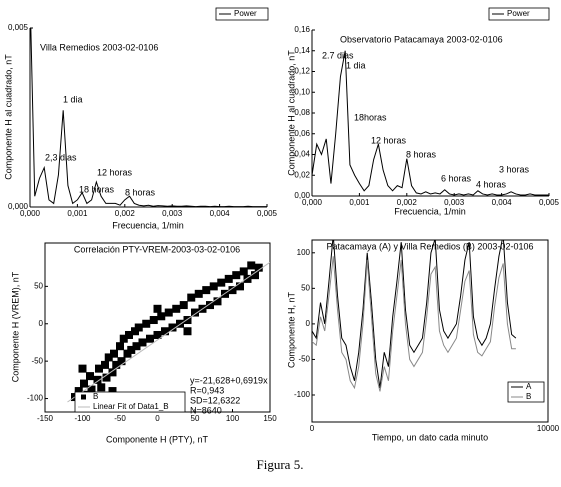 The height and width of the screenshot is (487, 561). Describe the element at coordinates (115, 172) in the screenshot. I see `annotation: 12 horas` at that location.